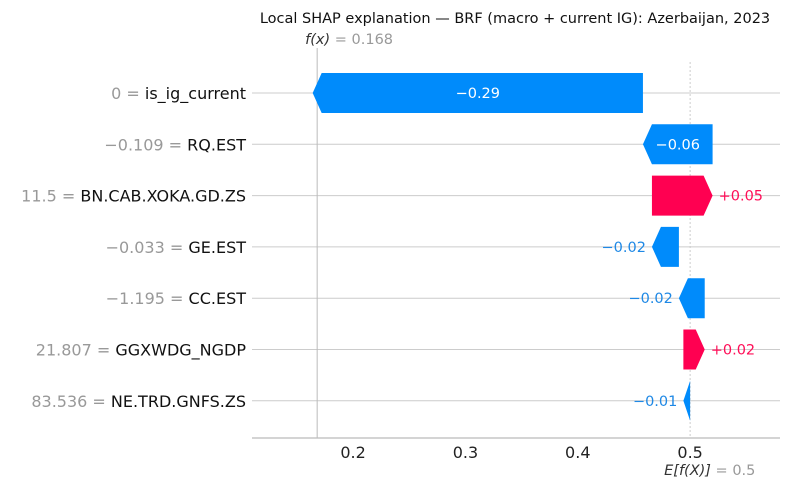 The height and width of the screenshot is (490, 790). What do you see at coordinates (180, 351) in the screenshot?
I see `feature-name: GGXWDG_NGDP` at bounding box center [180, 351].